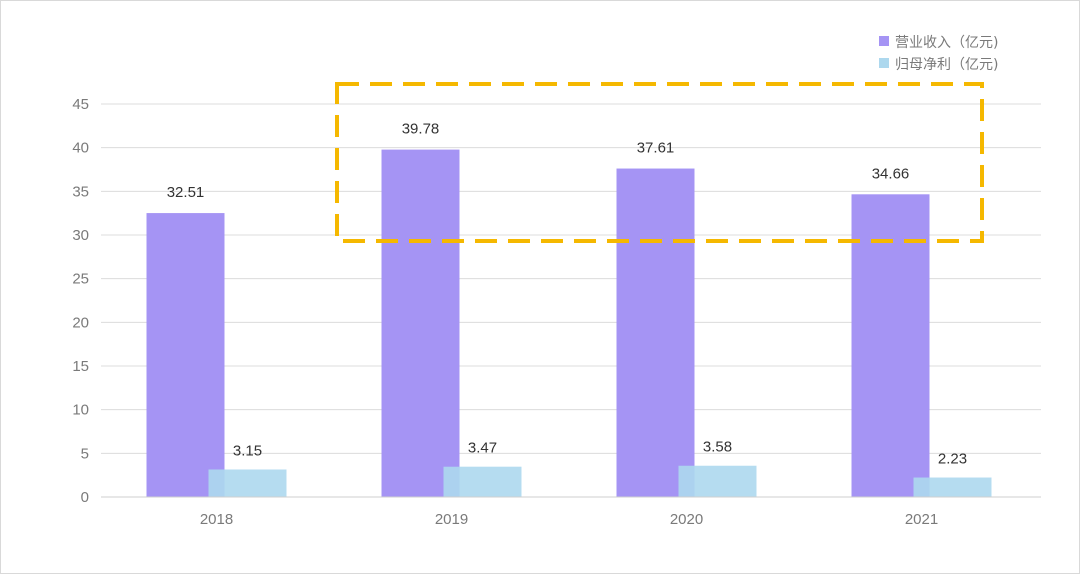 The height and width of the screenshot is (575, 1080). Describe the element at coordinates (80, 366) in the screenshot. I see `y-tick-label: 15` at that location.